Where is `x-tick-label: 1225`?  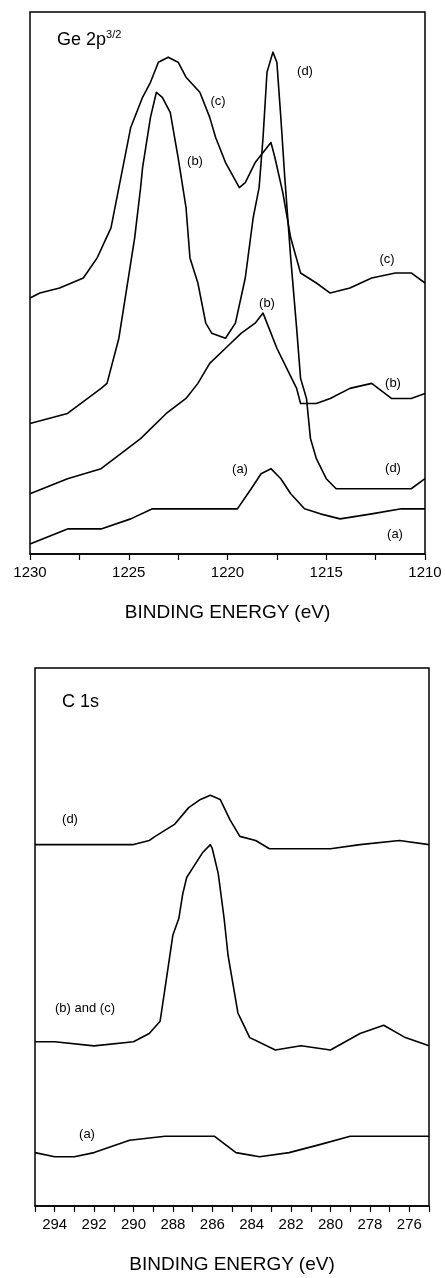
x-tick-label: 1225 is located at coordinates (129, 571).